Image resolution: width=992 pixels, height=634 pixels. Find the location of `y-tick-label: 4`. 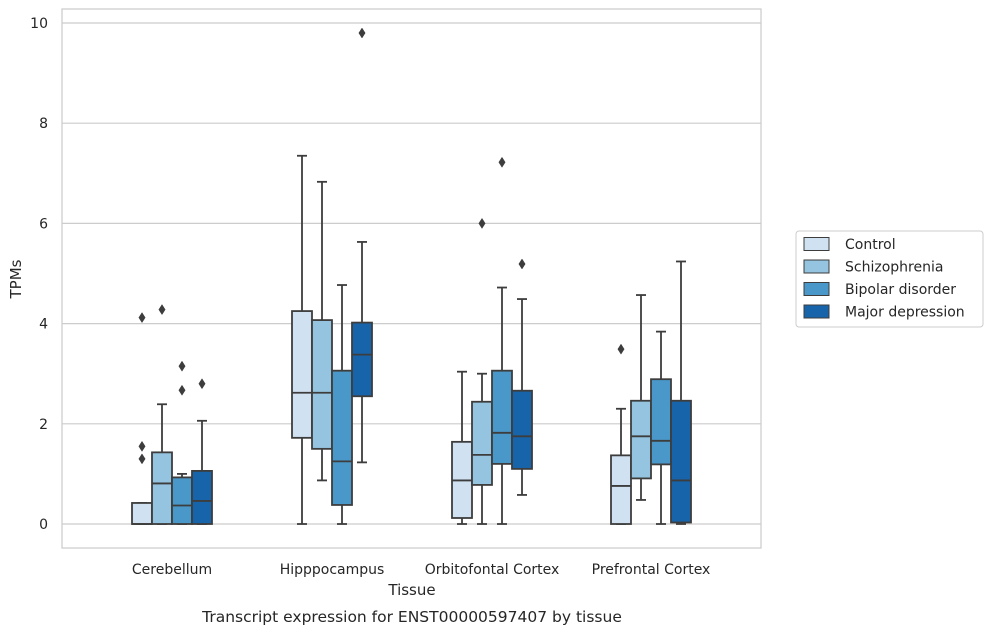

y-tick-label: 4 is located at coordinates (43, 325).